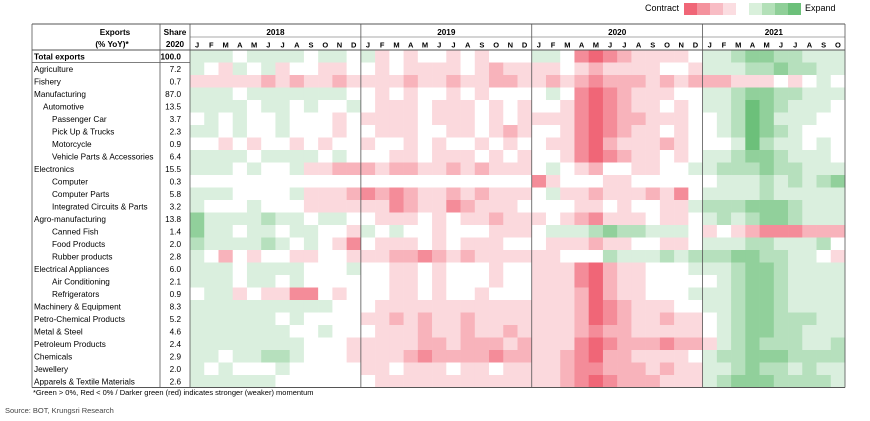 The height and width of the screenshot is (421, 870). Describe the element at coordinates (211, 45) in the screenshot. I see `month-label: F` at that location.